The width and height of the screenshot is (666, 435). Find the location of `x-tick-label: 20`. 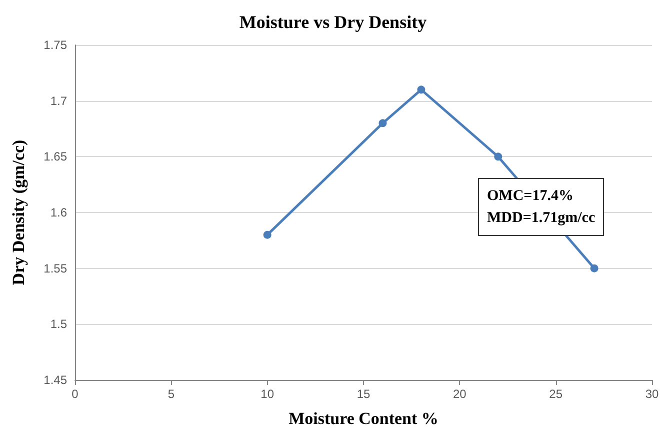

x-tick-label: 20 is located at coordinates (459, 394).